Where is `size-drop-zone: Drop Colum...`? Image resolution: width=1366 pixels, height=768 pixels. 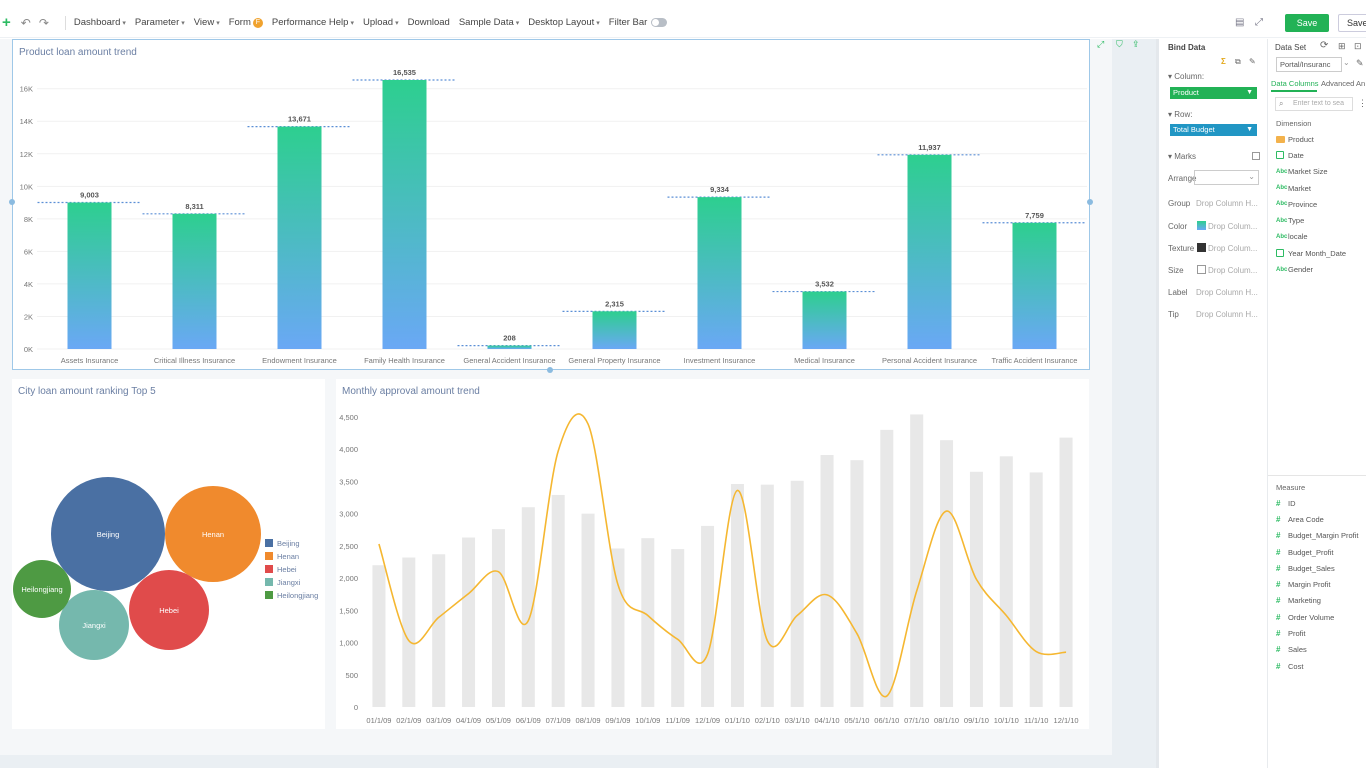
size-drop-zone: Drop Colum... is located at coordinates (1233, 270).